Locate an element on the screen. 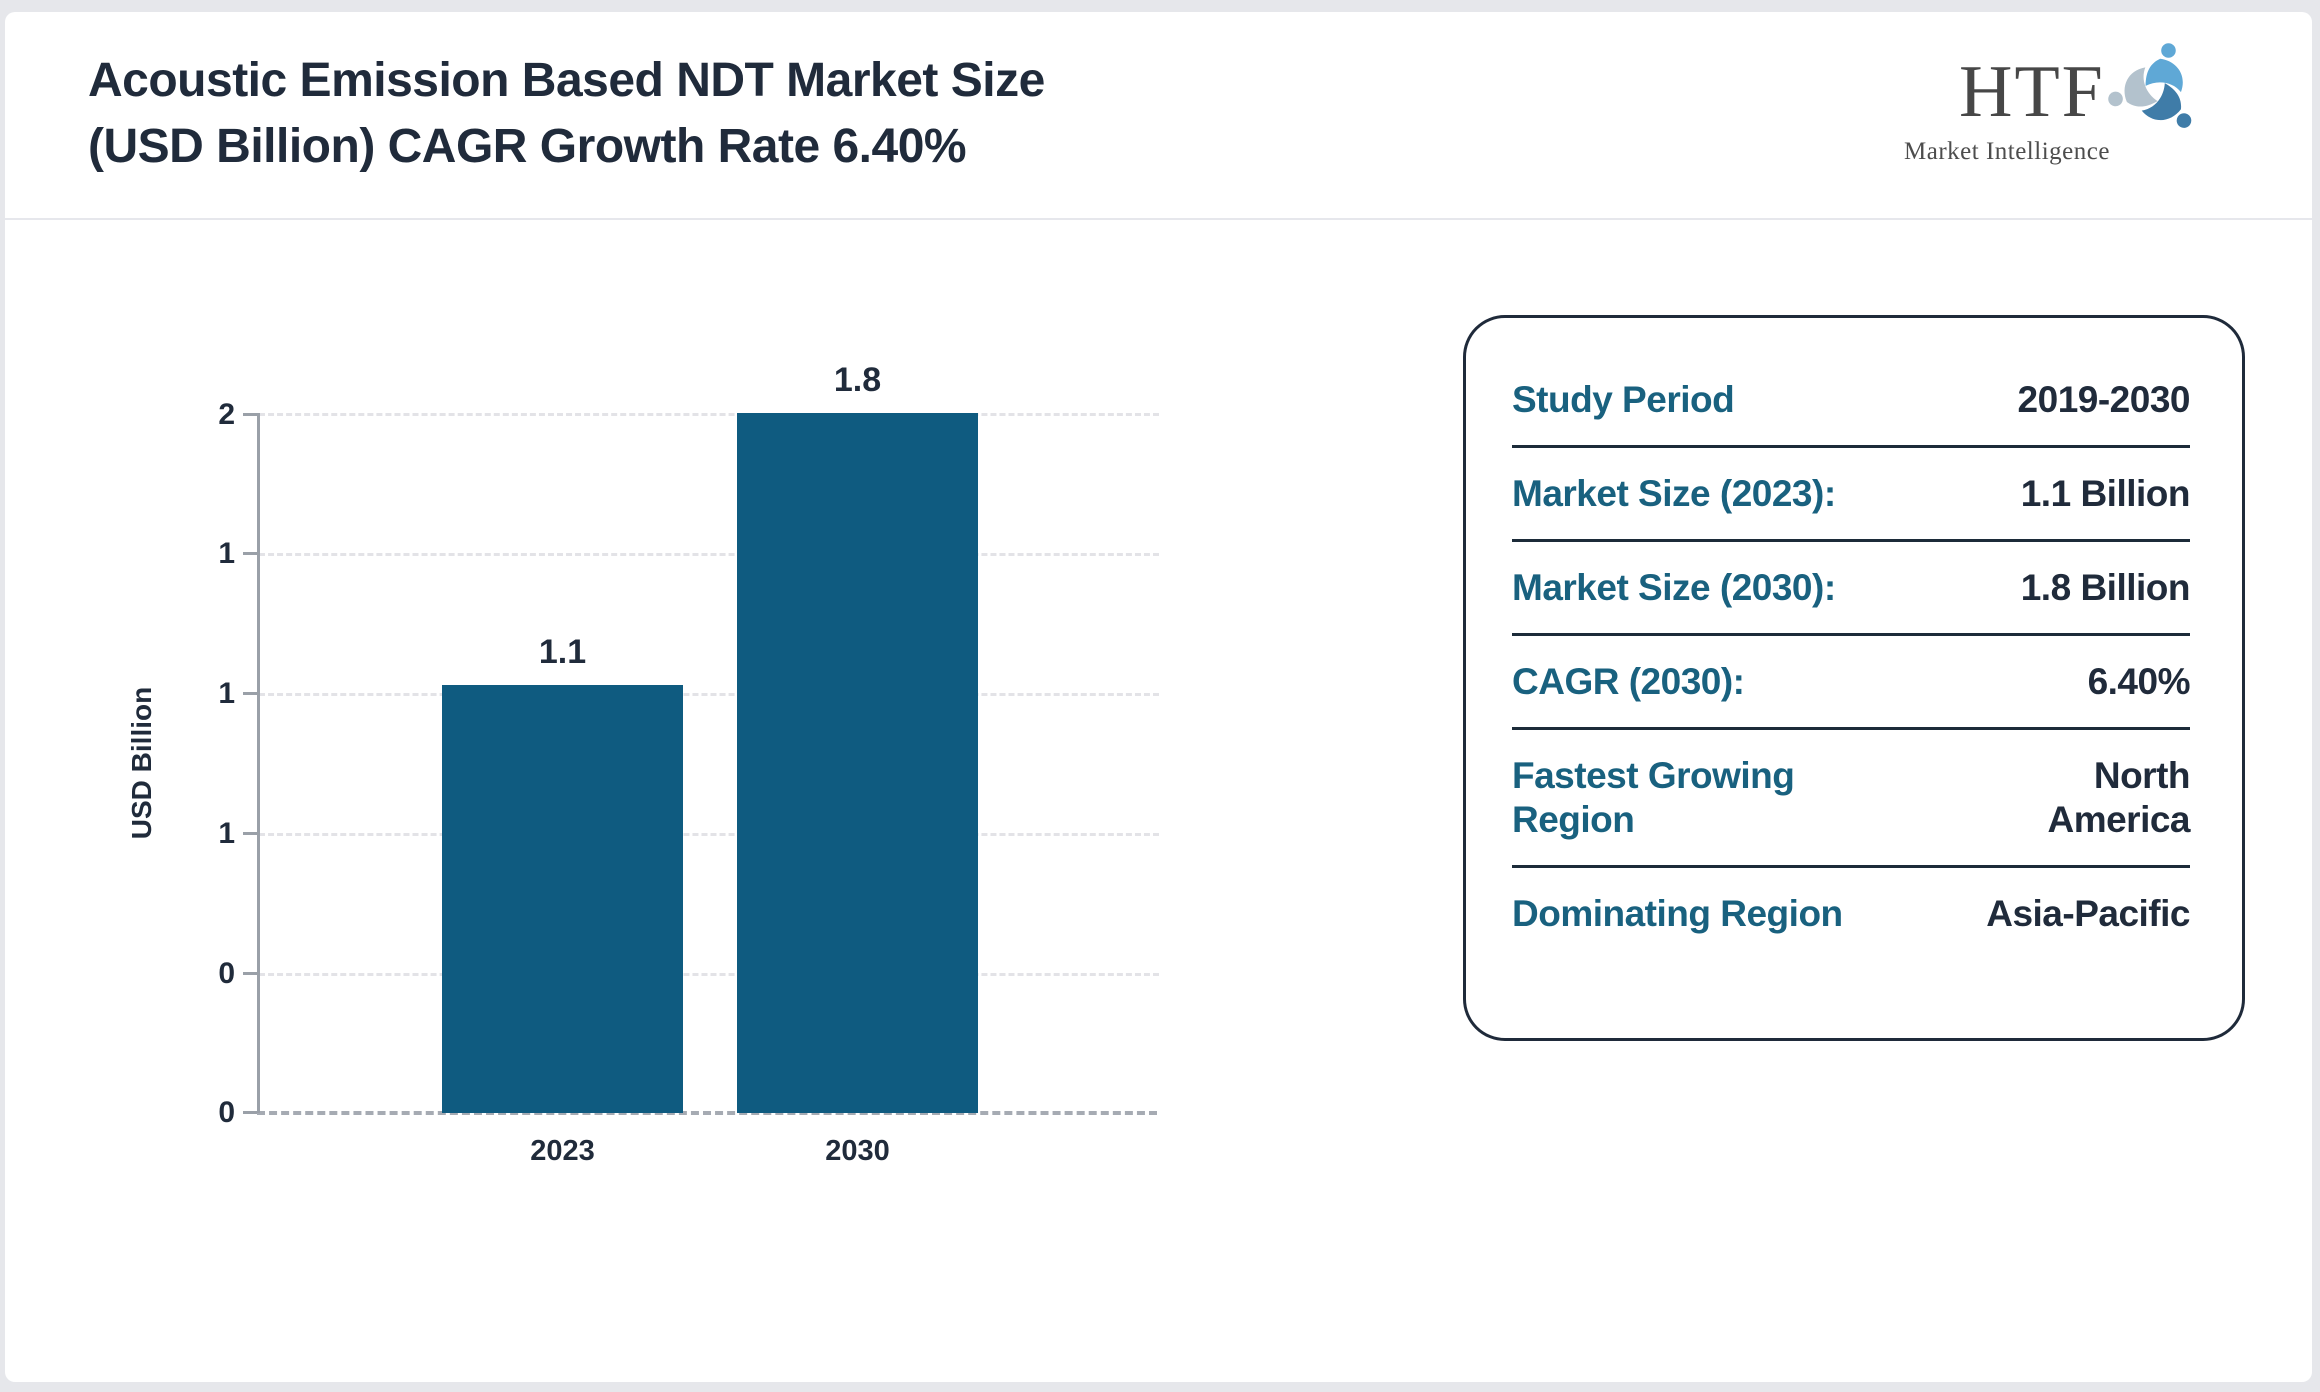  x-tick-label-2030: 2030 is located at coordinates (857, 1151).